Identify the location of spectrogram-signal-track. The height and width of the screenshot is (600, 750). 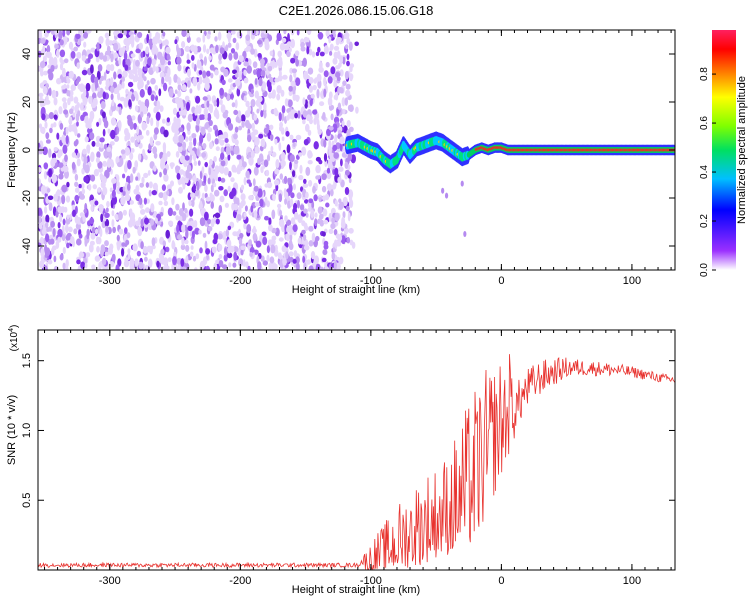
(509, 184).